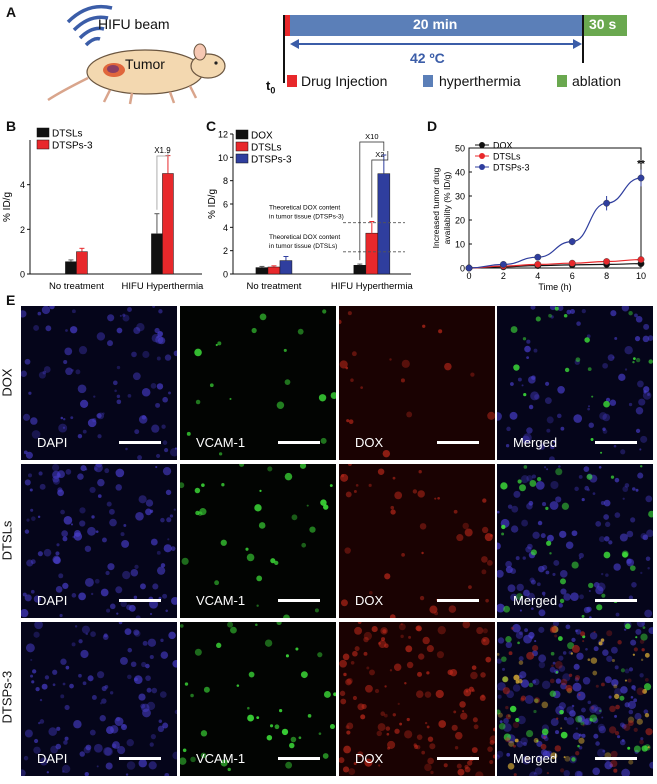 The width and height of the screenshot is (657, 784). What do you see at coordinates (641, 164) in the screenshot?
I see `significance-label: **` at bounding box center [641, 164].